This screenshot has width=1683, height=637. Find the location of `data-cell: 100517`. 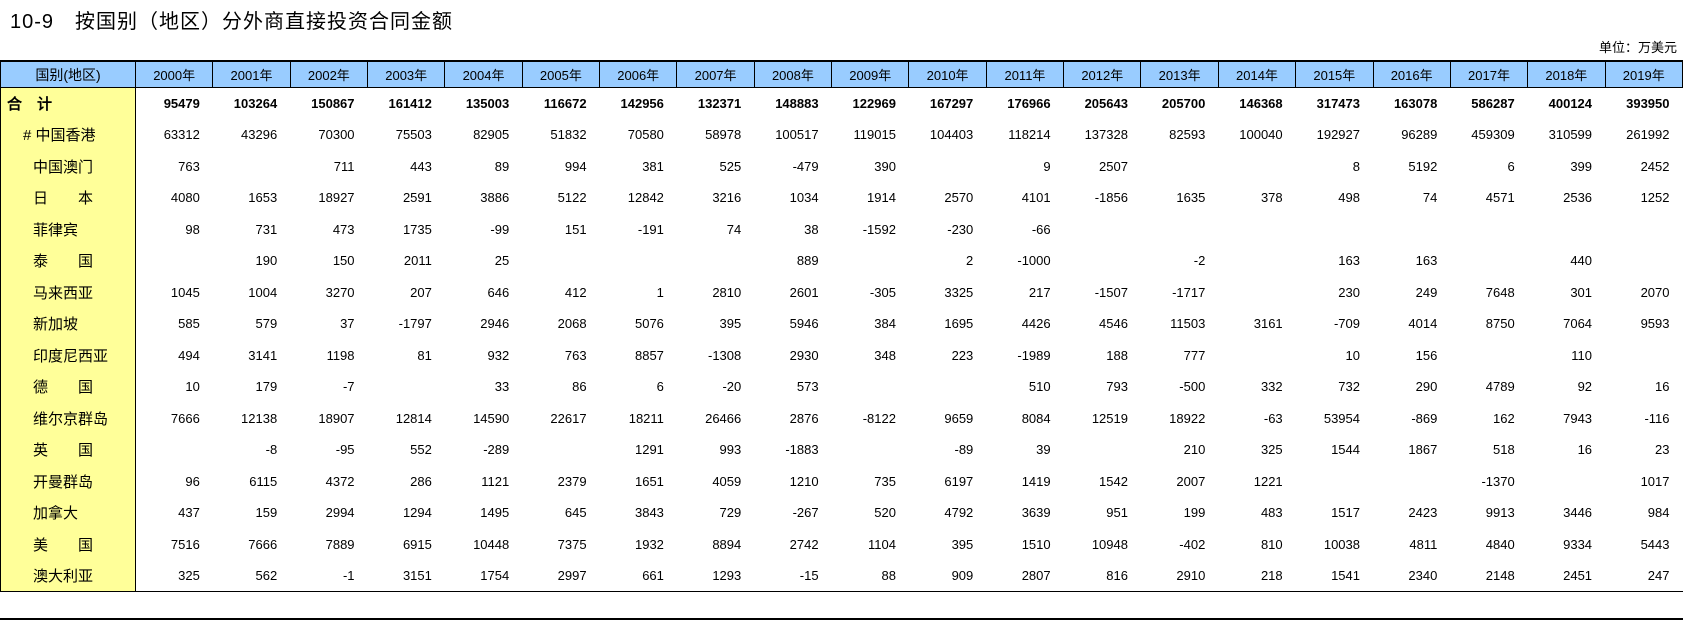

data-cell: 100517 is located at coordinates (797, 135).